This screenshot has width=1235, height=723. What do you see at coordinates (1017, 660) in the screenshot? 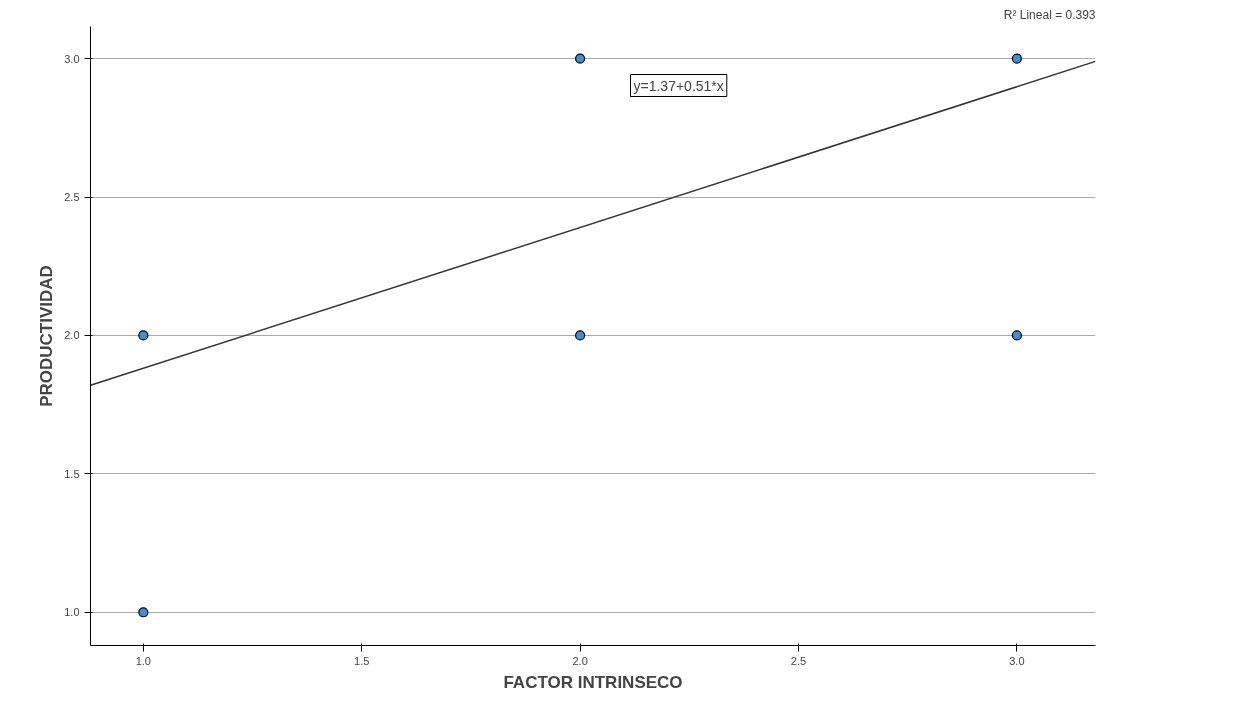
I see `x-tick-label: 3.0` at bounding box center [1017, 660].